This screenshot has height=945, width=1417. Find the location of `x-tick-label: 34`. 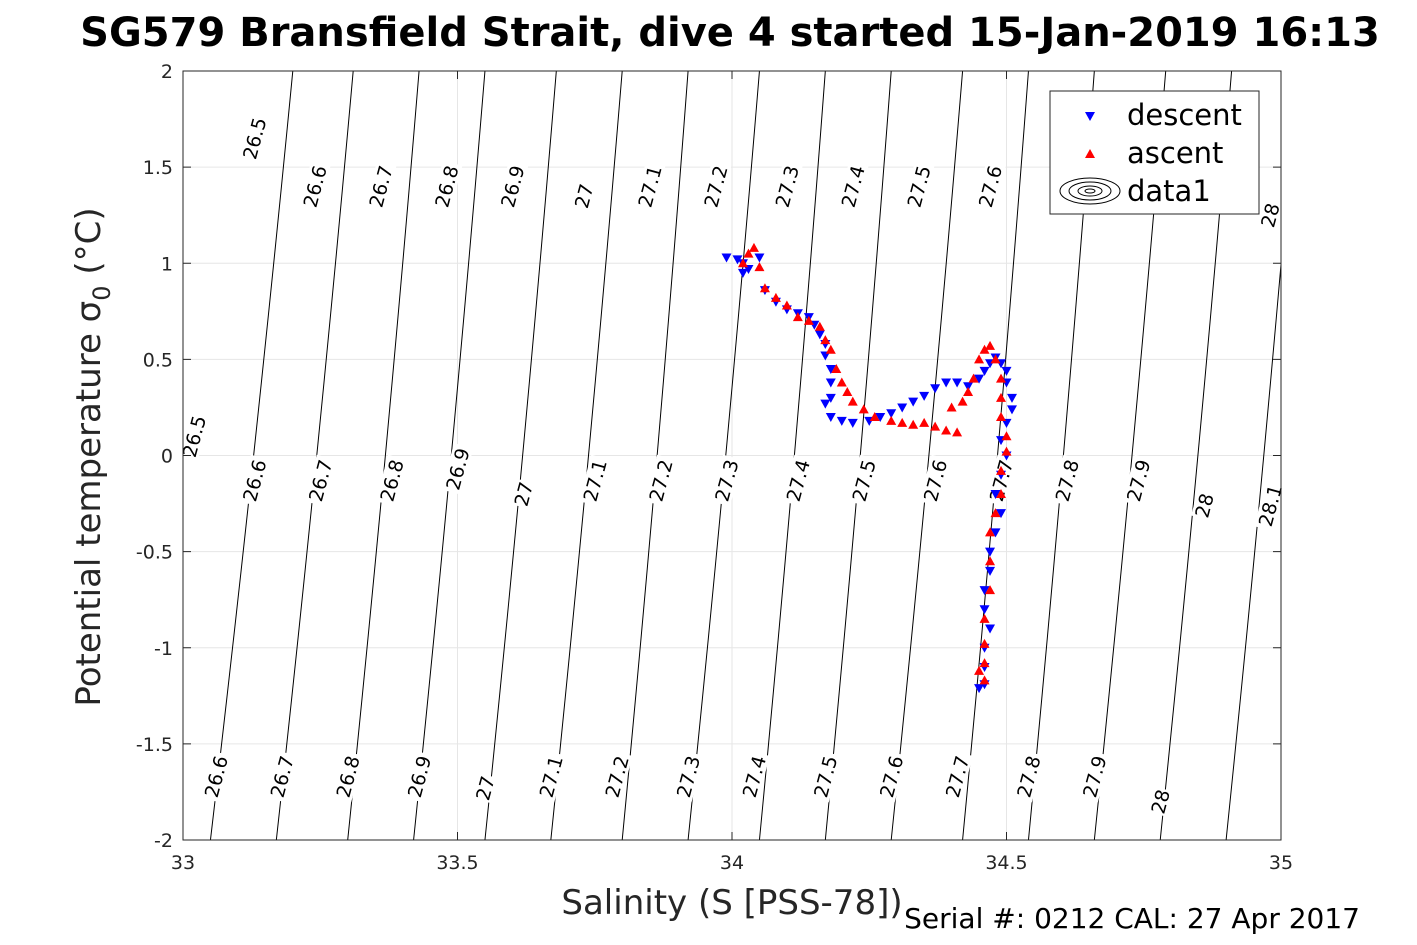

x-tick-label: 34 is located at coordinates (732, 863).